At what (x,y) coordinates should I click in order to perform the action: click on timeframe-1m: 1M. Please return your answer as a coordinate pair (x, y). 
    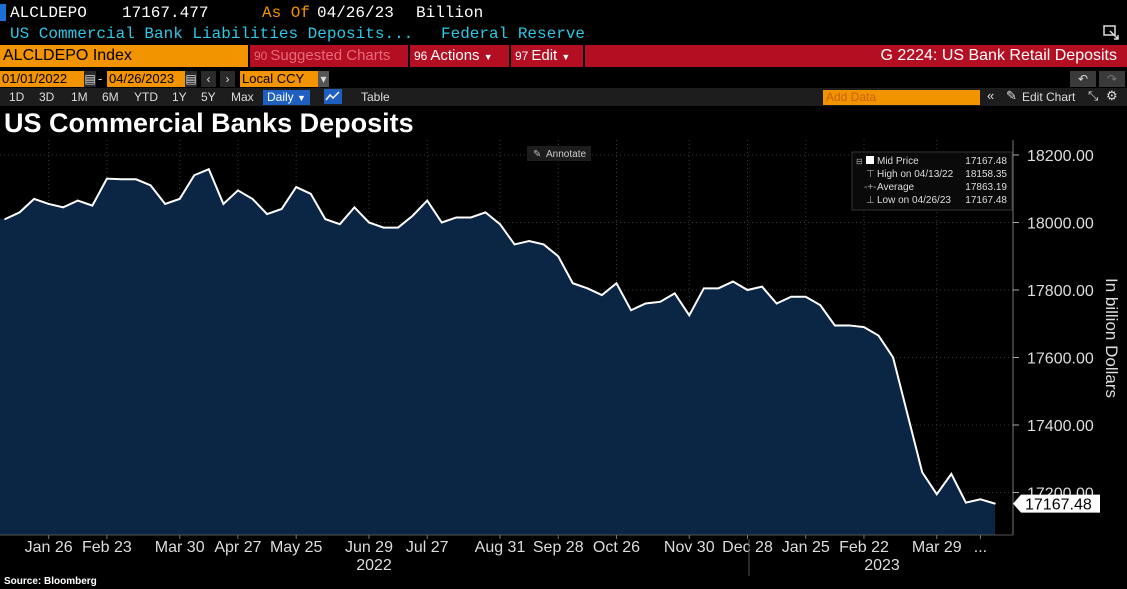
    Looking at the image, I should click on (79, 97).